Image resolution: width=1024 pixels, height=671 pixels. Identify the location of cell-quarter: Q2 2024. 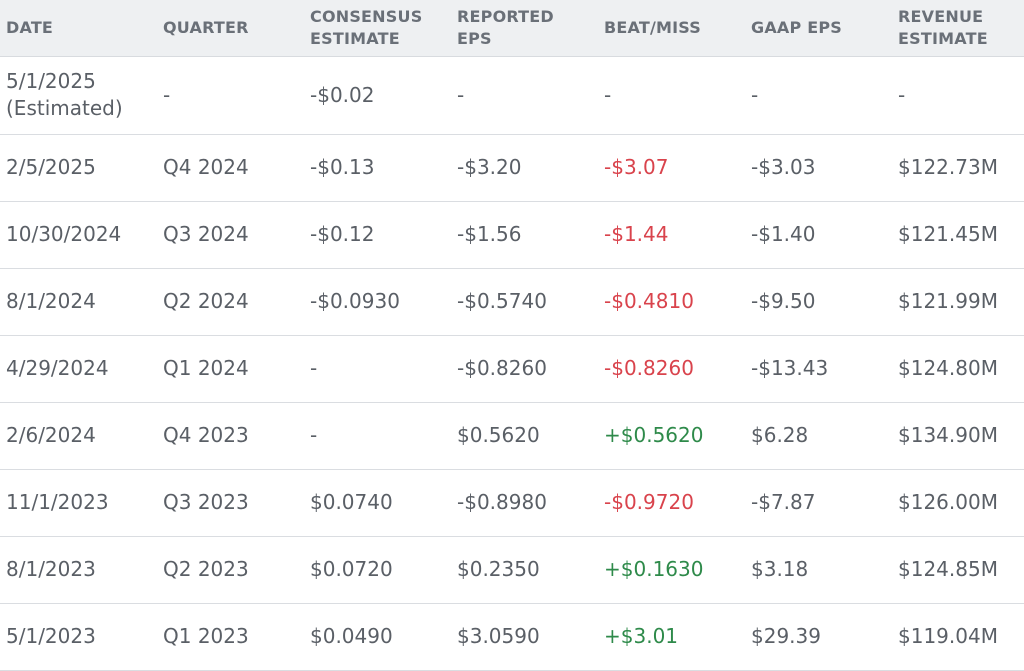
(206, 301).